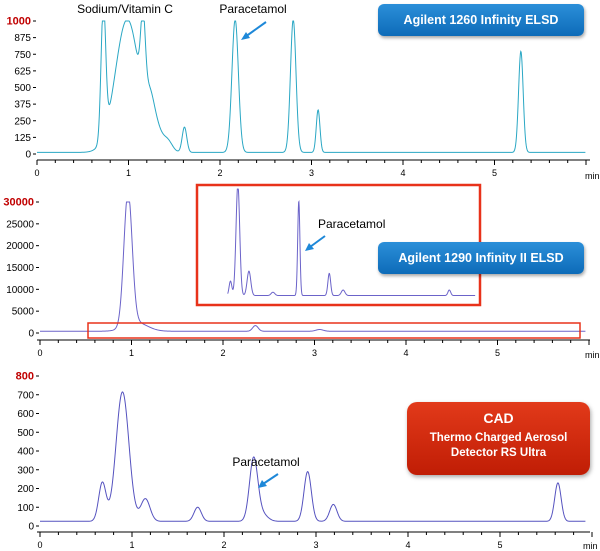 The width and height of the screenshot is (600, 551). Describe the element at coordinates (351, 224) in the screenshot. I see `paracetamol-label-2: Paracetamol` at that location.